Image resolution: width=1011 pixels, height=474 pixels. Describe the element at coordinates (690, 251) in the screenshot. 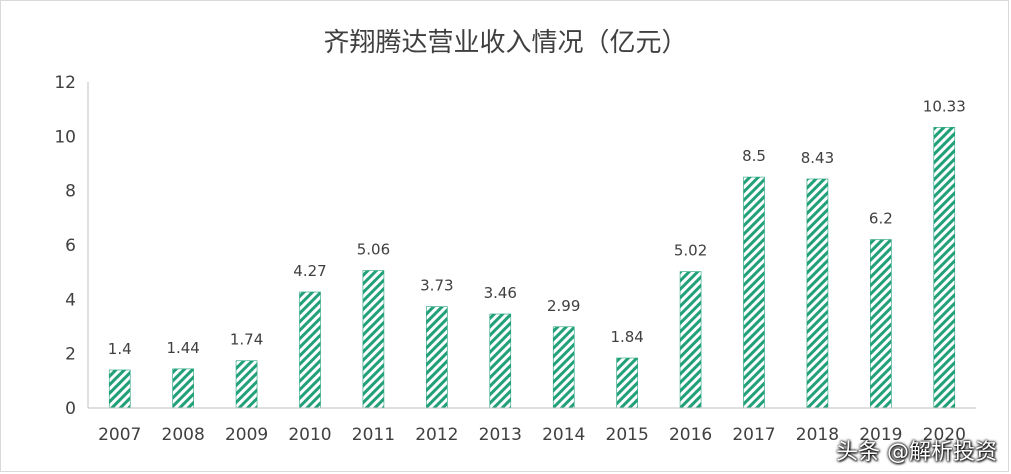

I see `data-label: 5.02` at that location.